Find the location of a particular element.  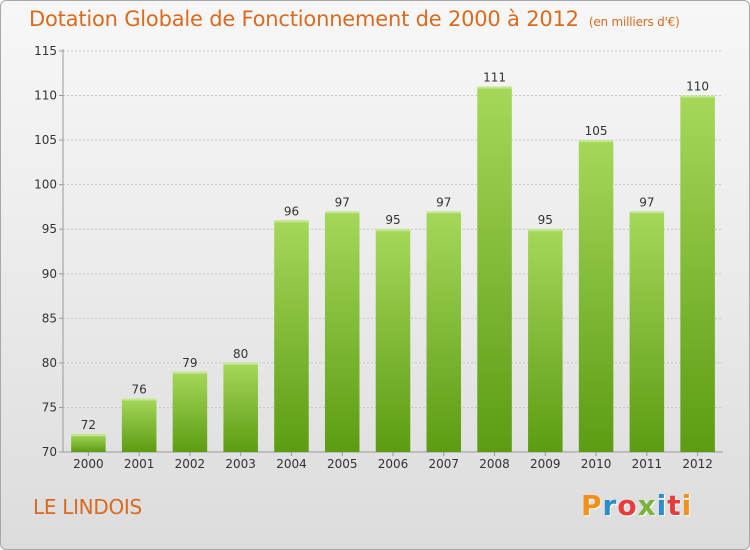

x-tick-label: 2008 is located at coordinates (494, 464).